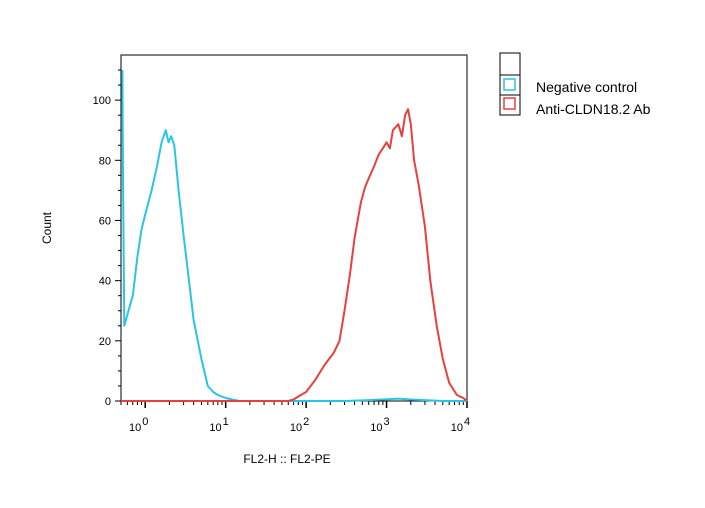 This screenshot has height=508, width=705. What do you see at coordinates (107, 238) in the screenshot?
I see `y-axis: 0 20 40 60 80 100` at bounding box center [107, 238].